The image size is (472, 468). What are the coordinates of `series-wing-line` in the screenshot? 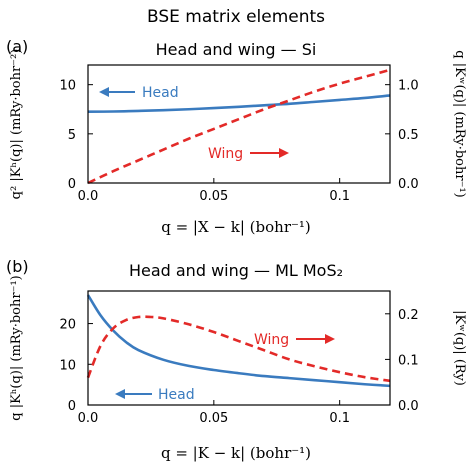 It's located at (238, 349).